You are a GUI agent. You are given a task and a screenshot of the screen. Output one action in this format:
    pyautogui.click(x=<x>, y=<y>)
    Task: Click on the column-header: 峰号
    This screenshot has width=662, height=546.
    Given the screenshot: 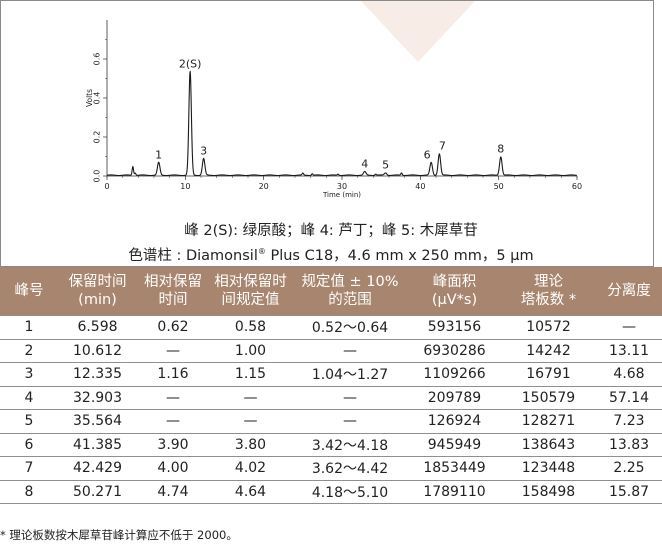 What is the action you would take?
    pyautogui.click(x=29, y=291)
    